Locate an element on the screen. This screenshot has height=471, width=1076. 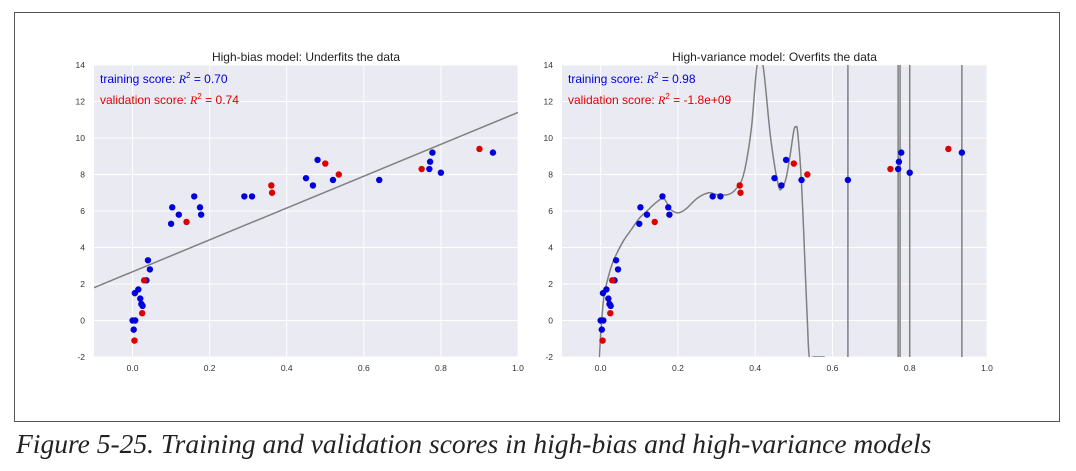
validation-score-annotation: validation score: R2 = 0.74 is located at coordinates (169, 99).